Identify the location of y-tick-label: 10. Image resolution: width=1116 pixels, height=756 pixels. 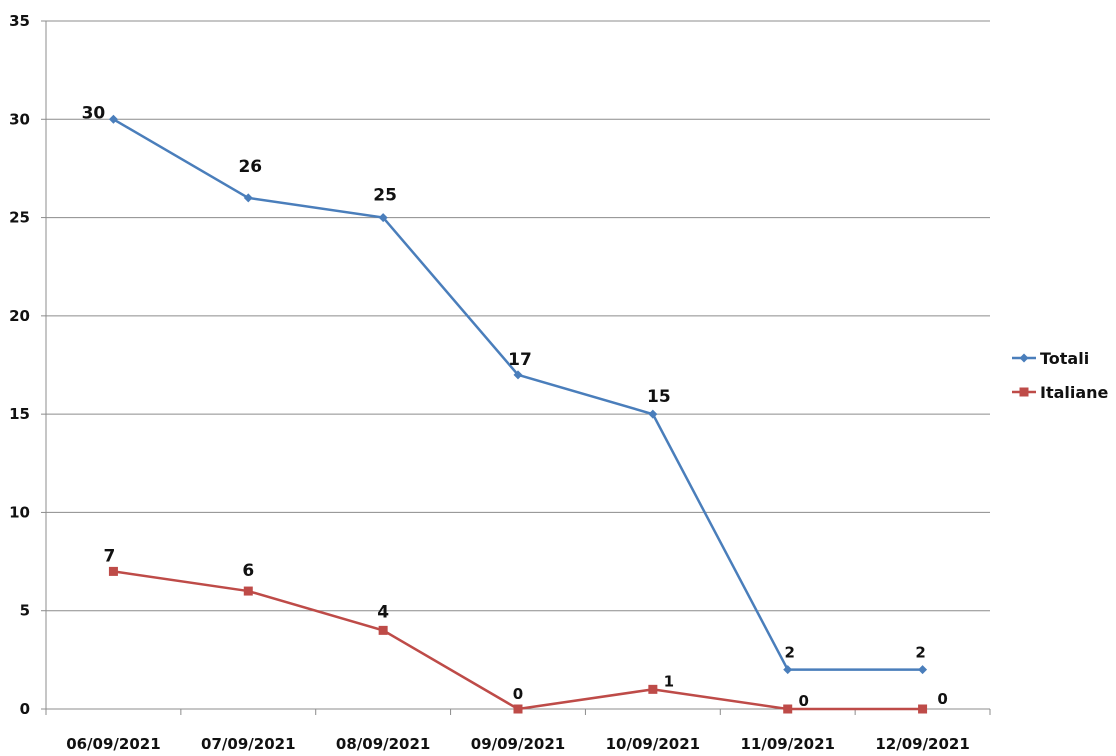
(19, 512).